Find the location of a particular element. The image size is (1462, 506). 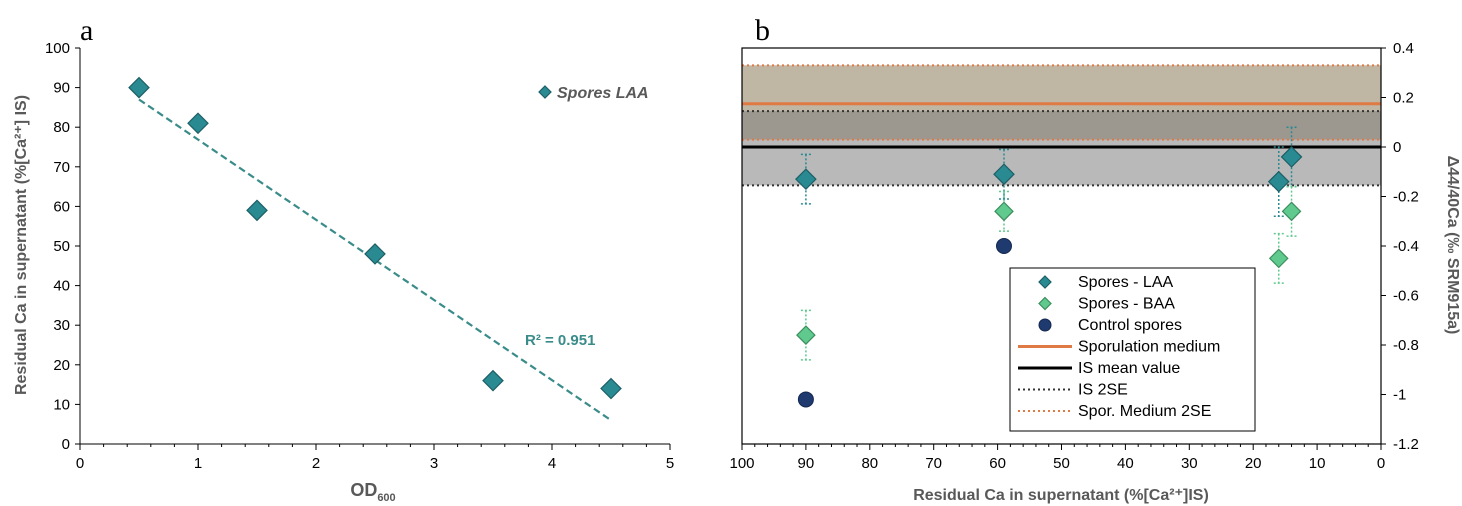

panel-a-y-tick-label: 50 is located at coordinates (61, 246).